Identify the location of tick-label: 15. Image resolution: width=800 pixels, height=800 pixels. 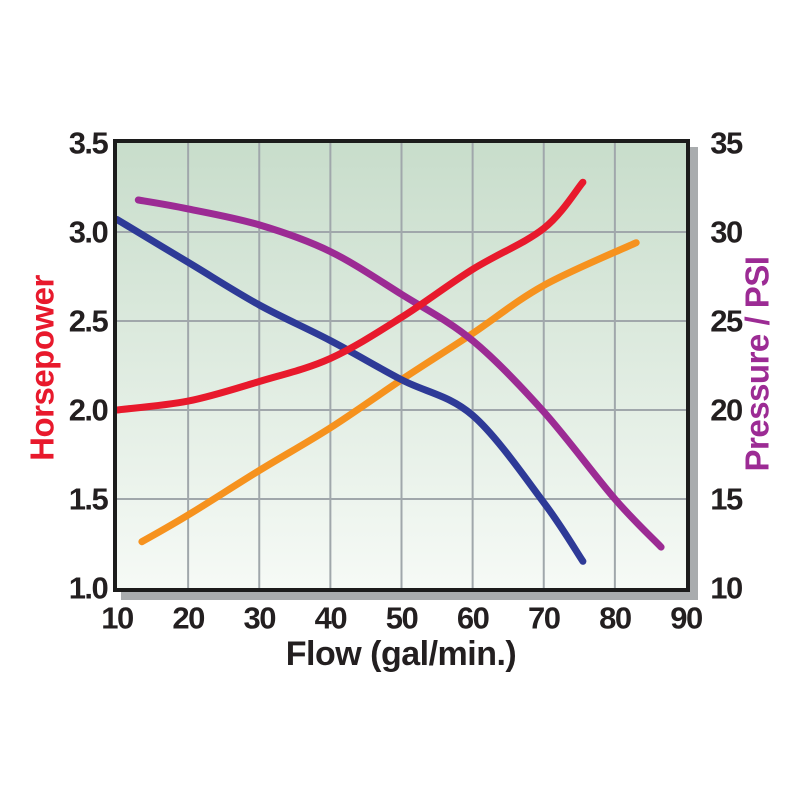
(726, 499).